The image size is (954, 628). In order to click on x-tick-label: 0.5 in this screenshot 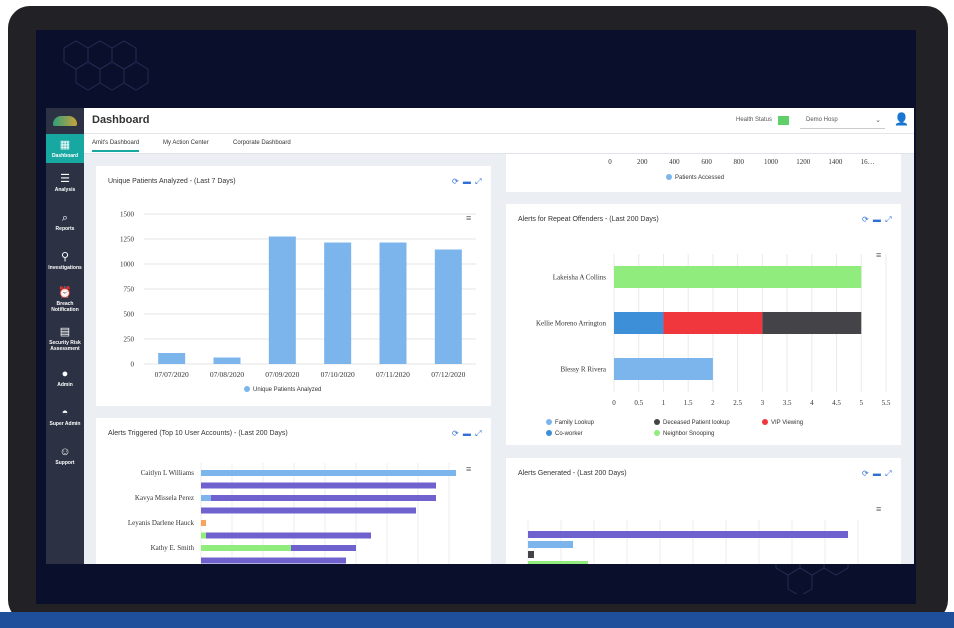, I will do `click(638, 403)`.